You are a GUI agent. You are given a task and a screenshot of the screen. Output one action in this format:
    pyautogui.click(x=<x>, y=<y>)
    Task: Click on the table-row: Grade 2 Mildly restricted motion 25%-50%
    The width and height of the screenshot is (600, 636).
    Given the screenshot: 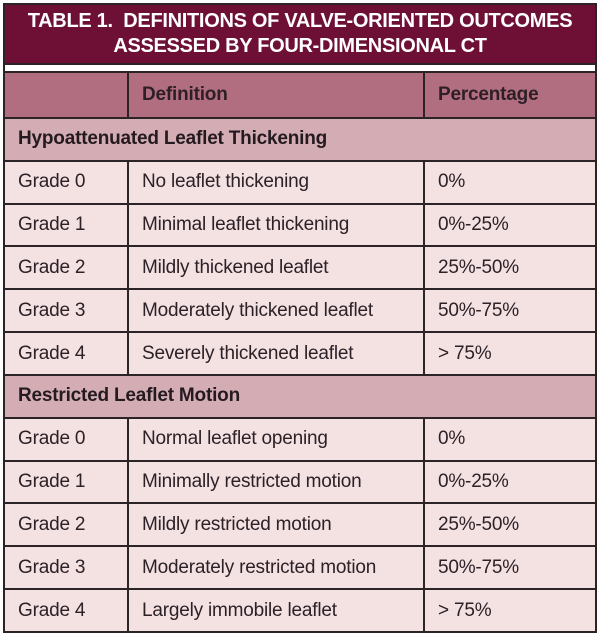 What is the action you would take?
    pyautogui.click(x=300, y=525)
    